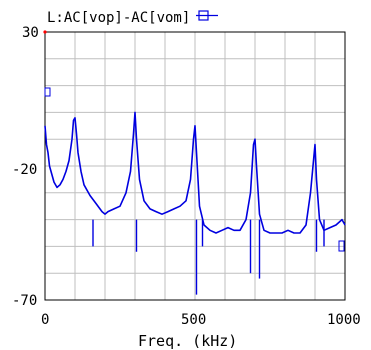  What do you see at coordinates (24, 170) in the screenshot?
I see `y-tick-label: -20` at bounding box center [24, 170].